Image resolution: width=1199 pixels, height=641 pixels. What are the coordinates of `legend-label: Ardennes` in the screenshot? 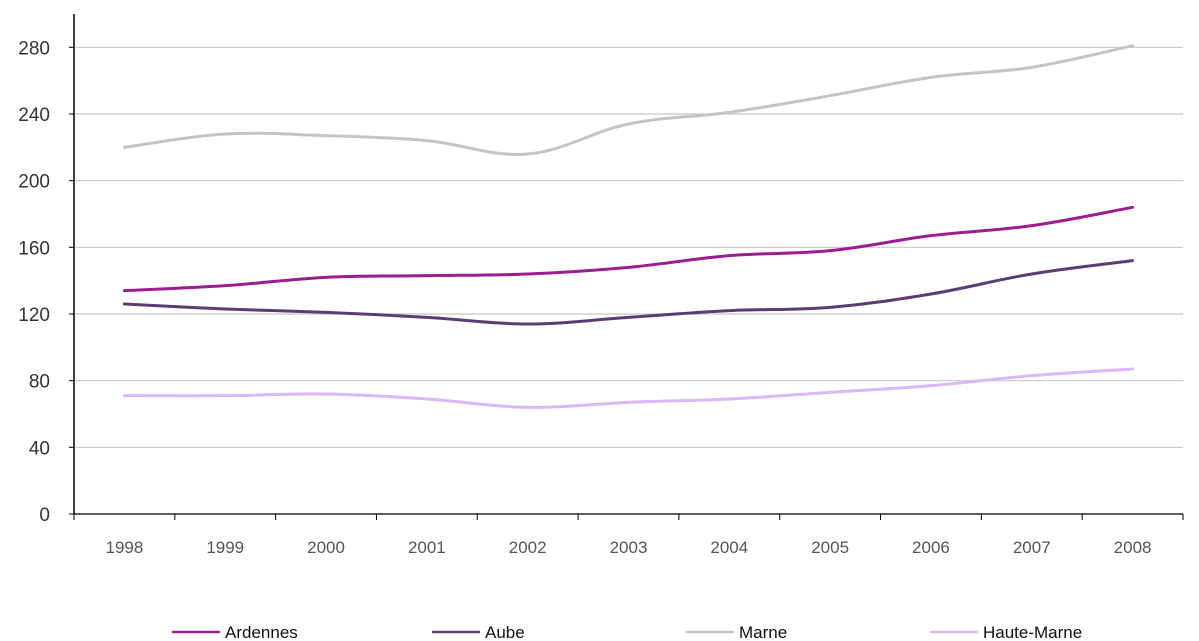 It's located at (261, 632).